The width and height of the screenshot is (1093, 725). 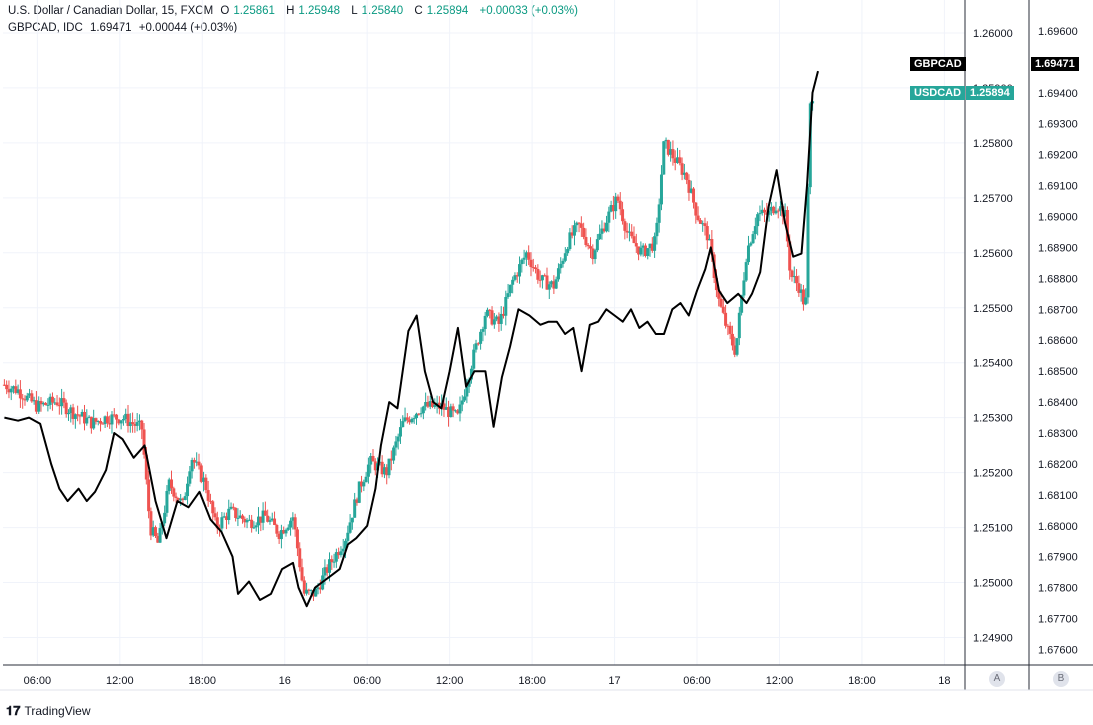 I want to click on right-y-tick-label: 1.68100, so click(x=1058, y=496).